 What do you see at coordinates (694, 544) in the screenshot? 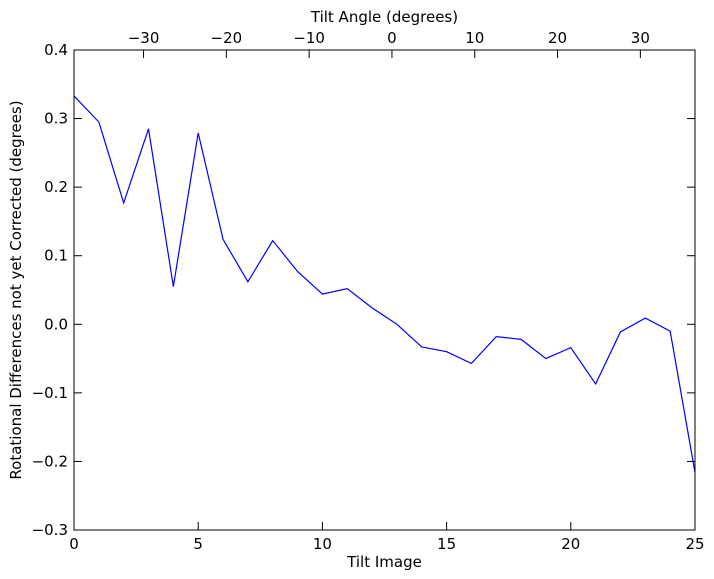
I see `x-tick-label: 25` at bounding box center [694, 544].